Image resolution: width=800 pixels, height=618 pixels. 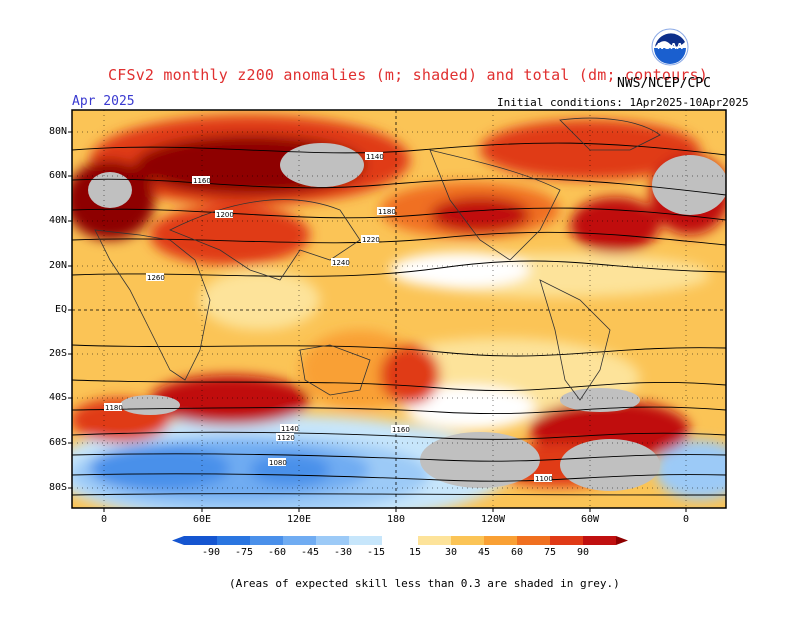 What do you see at coordinates (299, 519) in the screenshot?
I see `lon-label: 120E` at bounding box center [299, 519].